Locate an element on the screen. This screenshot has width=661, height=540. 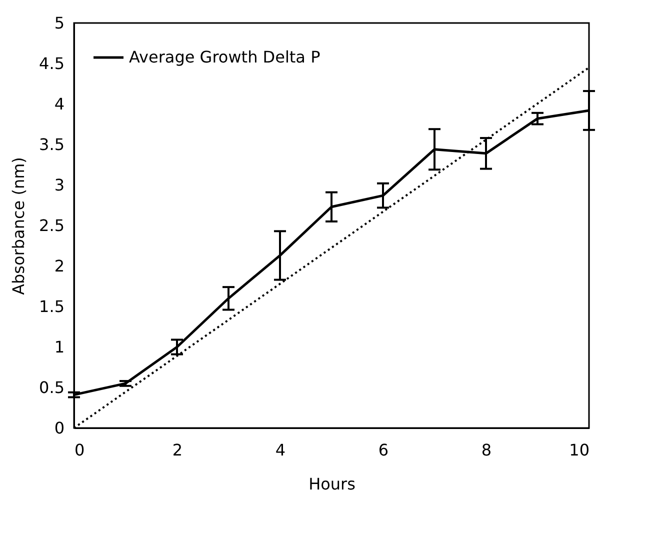
y-tick-label: 5 is located at coordinates (59, 23).